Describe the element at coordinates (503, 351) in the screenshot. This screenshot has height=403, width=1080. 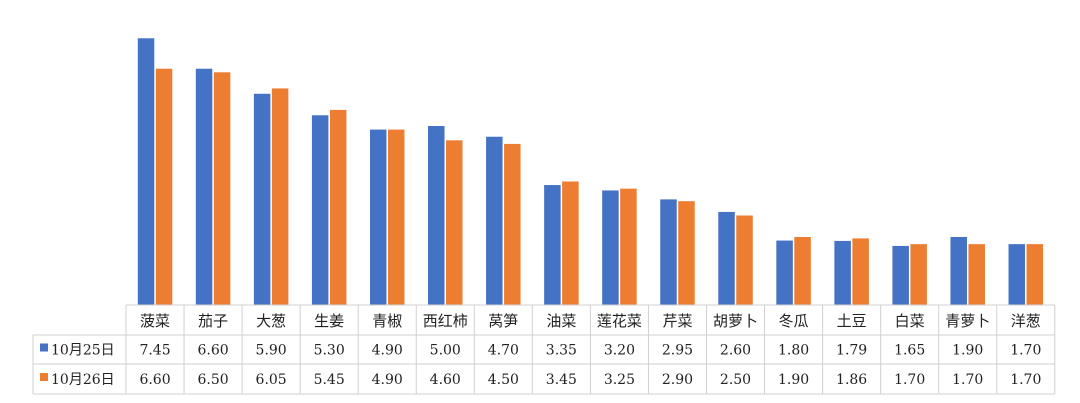
I see `value-label-s0-6: 4.70` at that location.